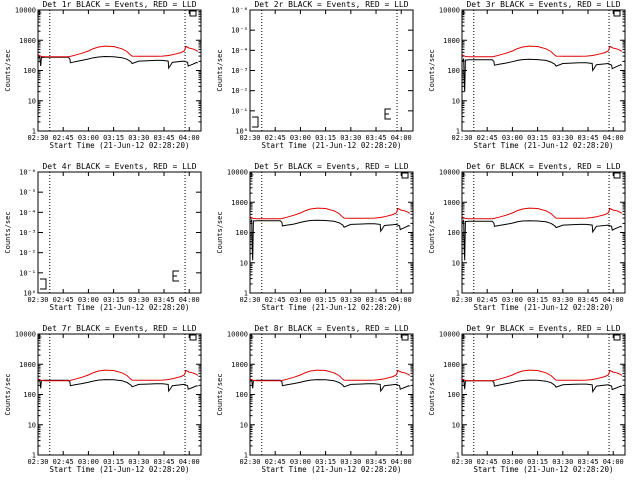 The width and height of the screenshot is (640, 480). I want to click on panel-title: Det 9r BLACK = Events, RED = LLD, so click(543, 328).